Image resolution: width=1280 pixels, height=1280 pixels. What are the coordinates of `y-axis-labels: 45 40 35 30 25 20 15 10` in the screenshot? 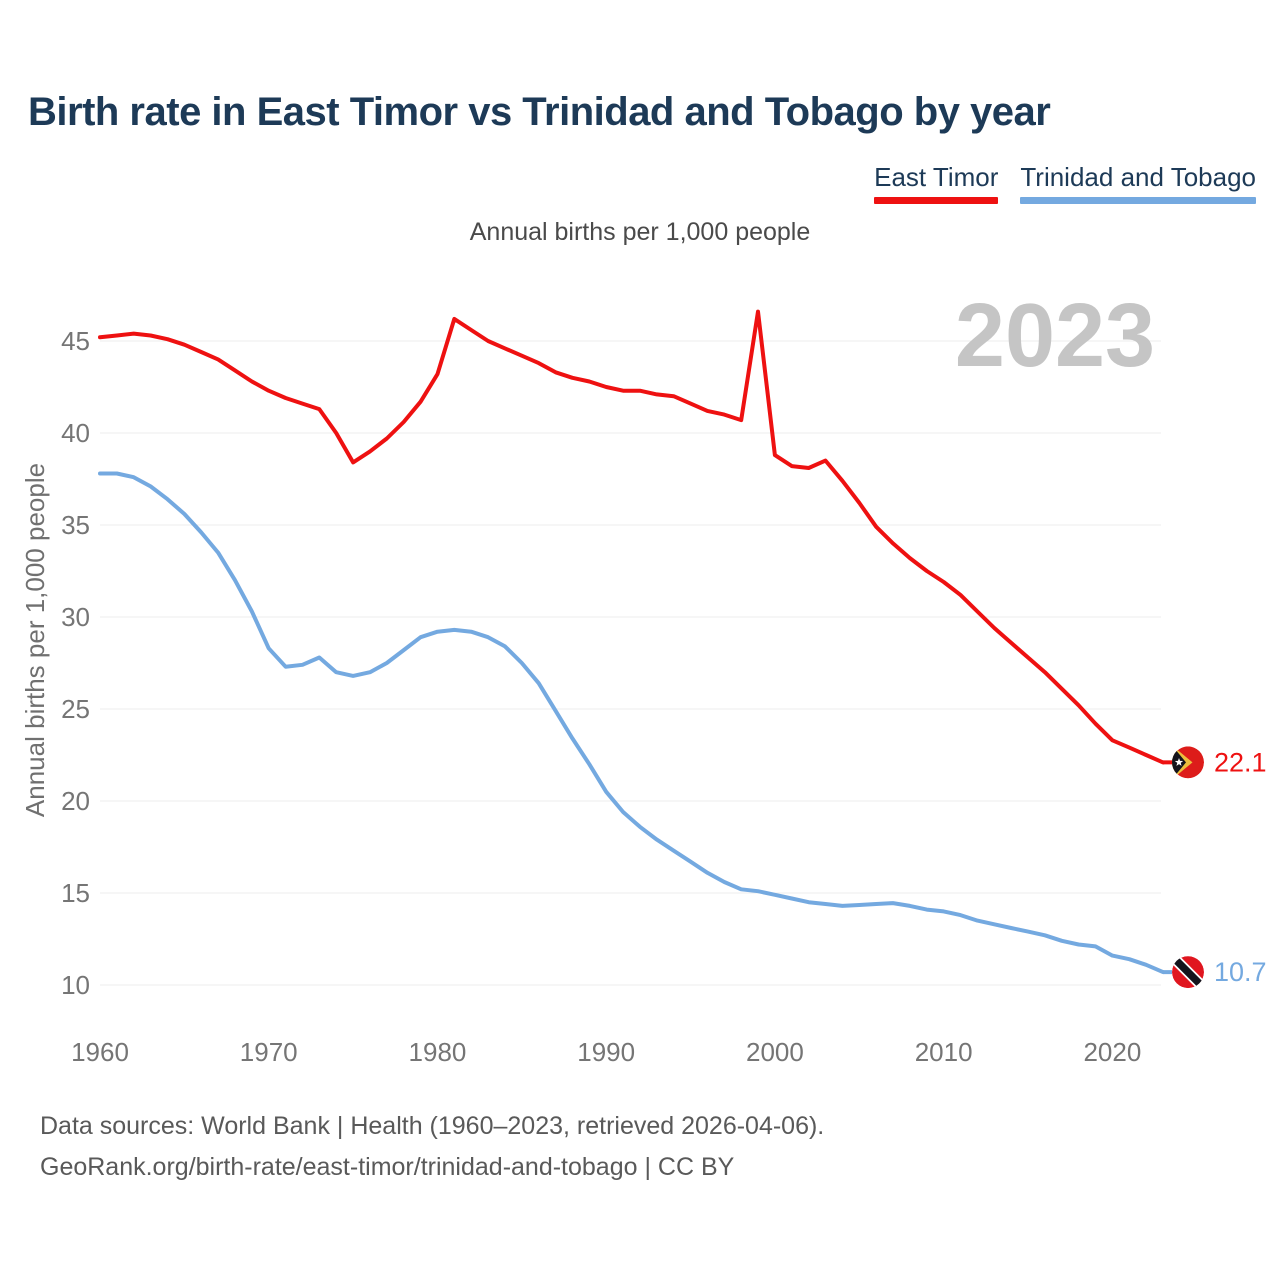 It's located at (75, 663).